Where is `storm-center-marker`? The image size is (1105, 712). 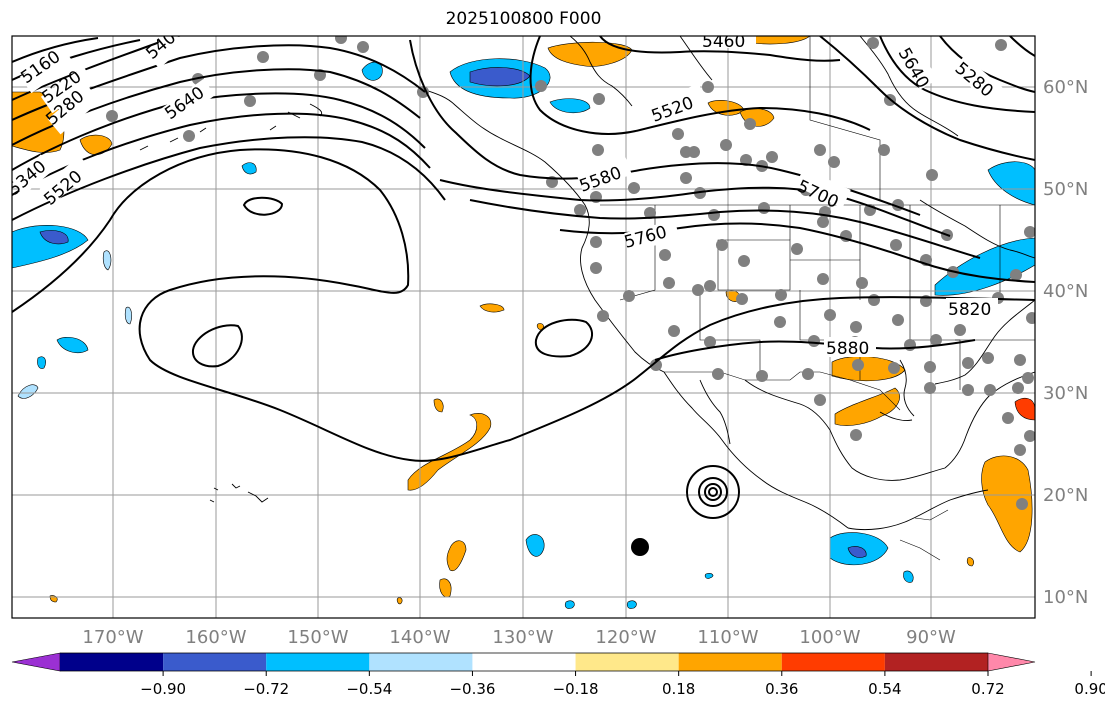
storm-center-marker is located at coordinates (640, 547).